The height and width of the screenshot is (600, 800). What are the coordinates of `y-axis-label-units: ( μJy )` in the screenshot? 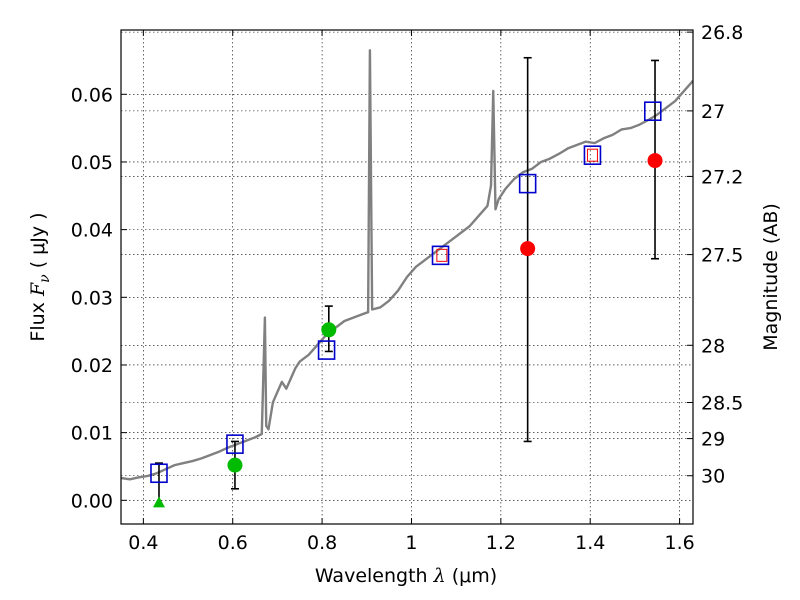 It's located at (38, 240).